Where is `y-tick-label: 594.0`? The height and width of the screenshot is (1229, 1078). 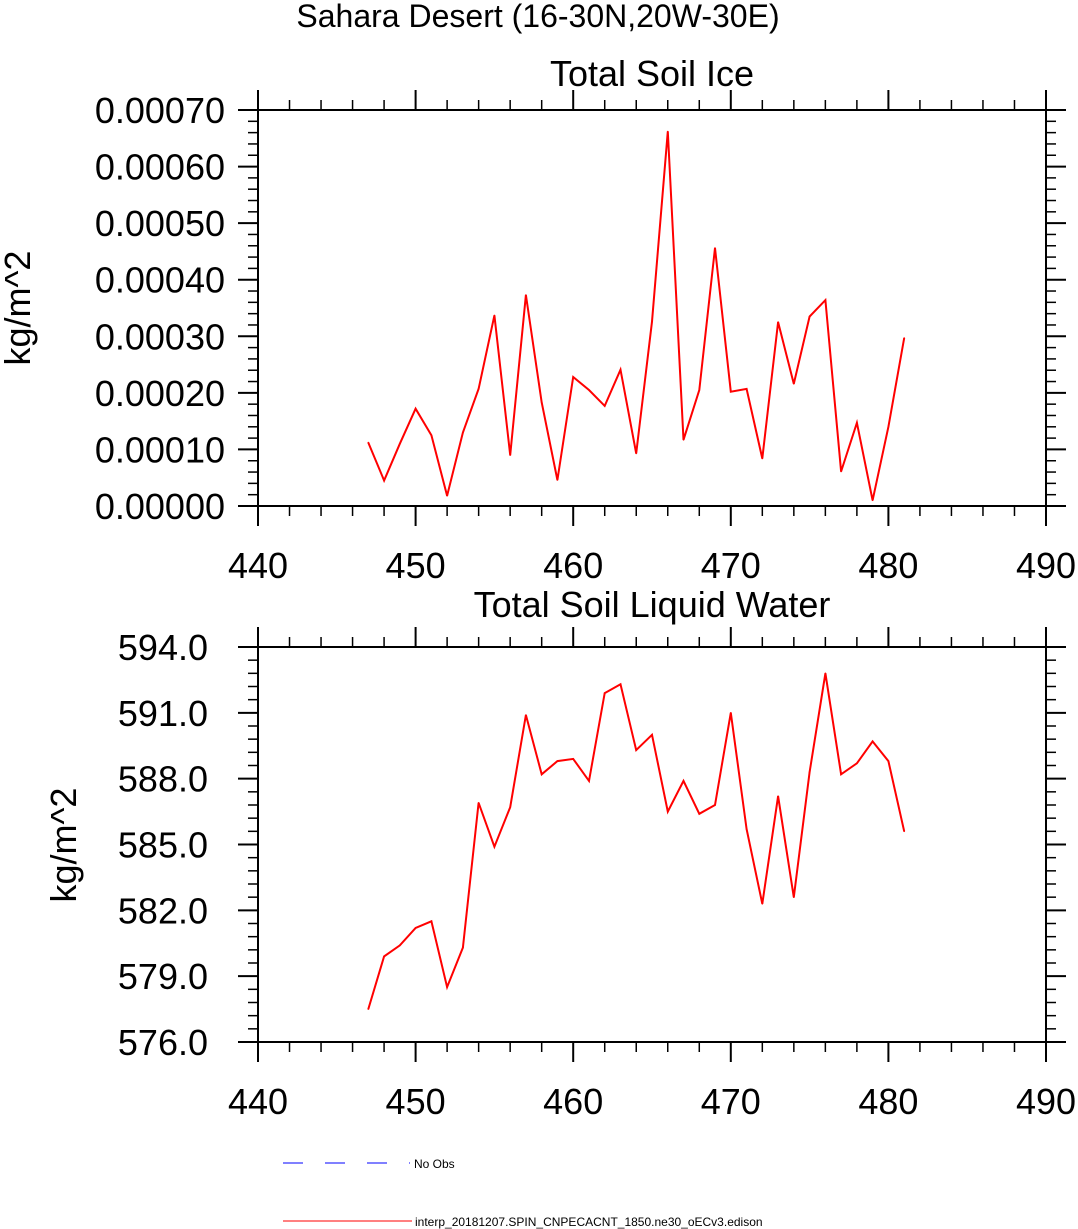
y-tick-label: 594.0 is located at coordinates (163, 647).